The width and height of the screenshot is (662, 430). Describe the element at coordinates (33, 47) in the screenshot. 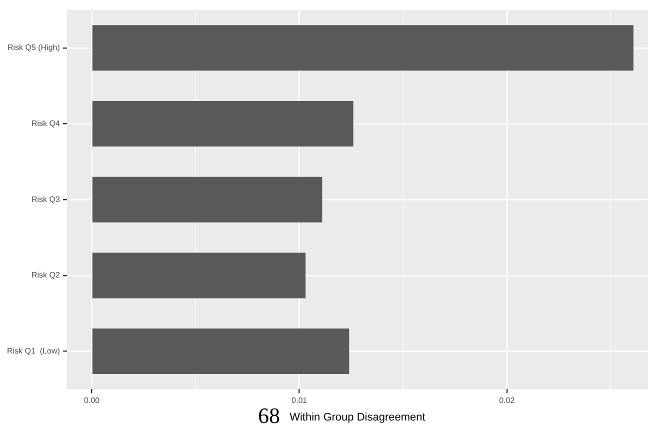

I see `y-tick-label: Risk Q5 (High)` at that location.